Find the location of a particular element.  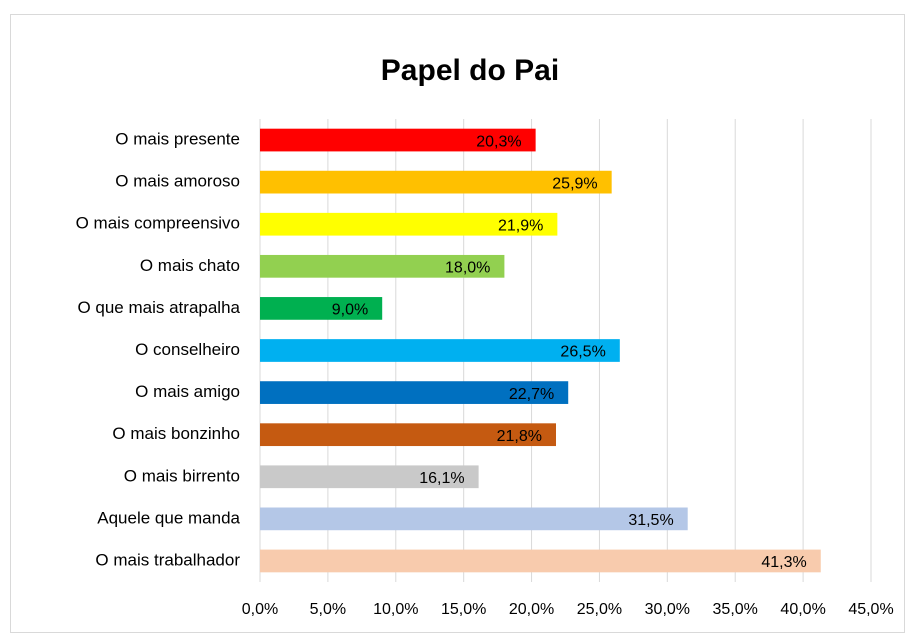

y-tick-label: O conselheiro is located at coordinates (187, 349).